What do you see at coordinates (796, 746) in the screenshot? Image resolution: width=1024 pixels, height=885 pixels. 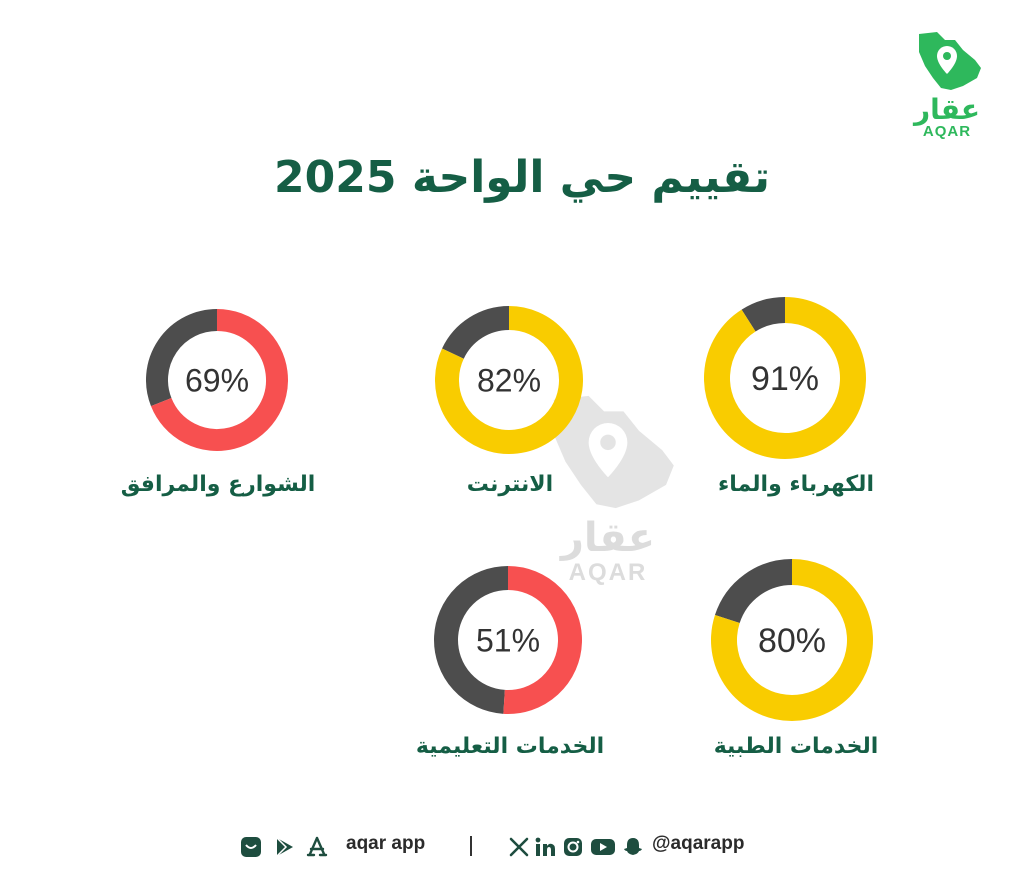 I see `category-label: الخدمات الطبية` at bounding box center [796, 746].